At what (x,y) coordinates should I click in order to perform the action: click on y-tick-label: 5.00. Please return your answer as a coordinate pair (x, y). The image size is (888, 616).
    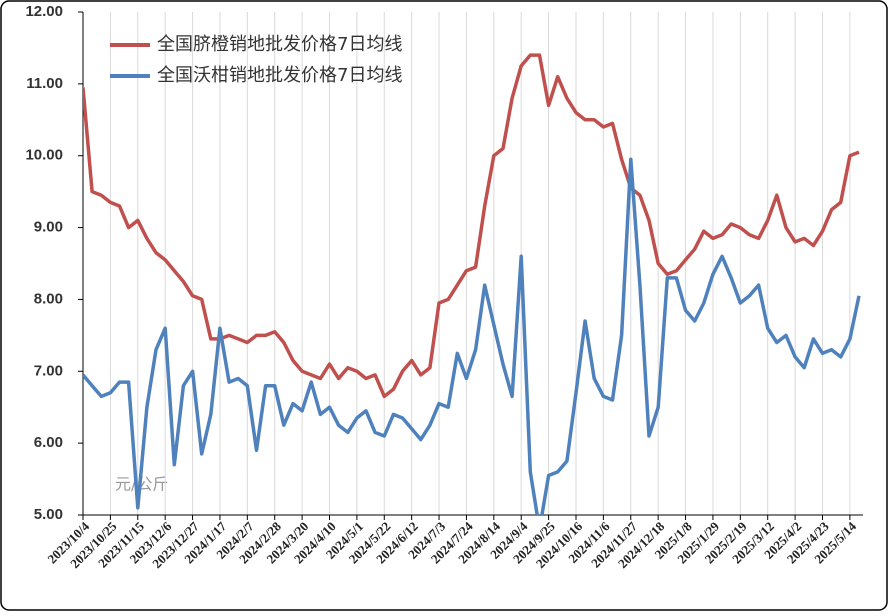
    Looking at the image, I should click on (48, 514).